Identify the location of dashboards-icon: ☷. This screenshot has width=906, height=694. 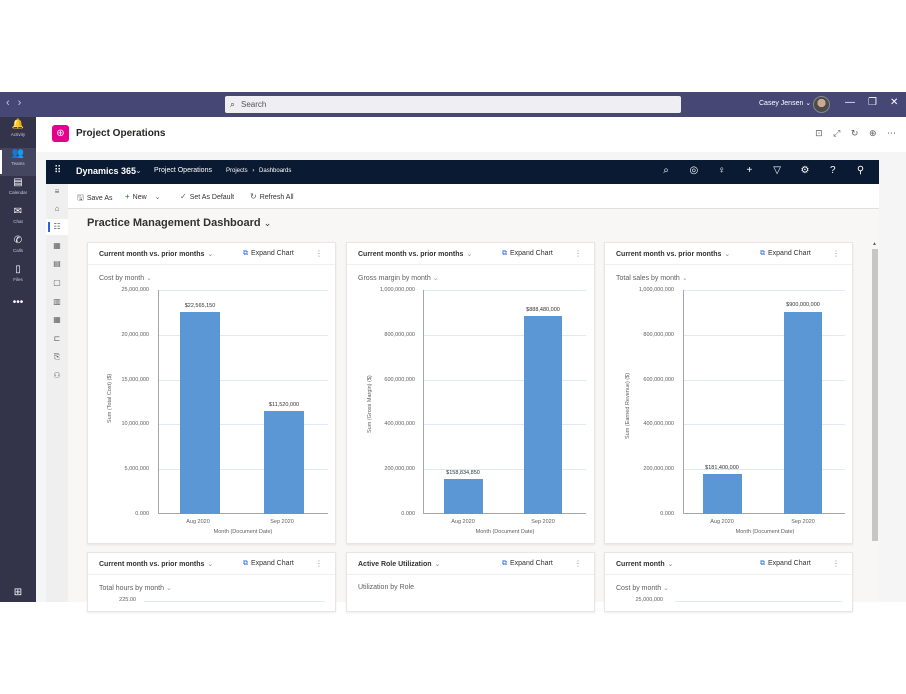
(57, 227).